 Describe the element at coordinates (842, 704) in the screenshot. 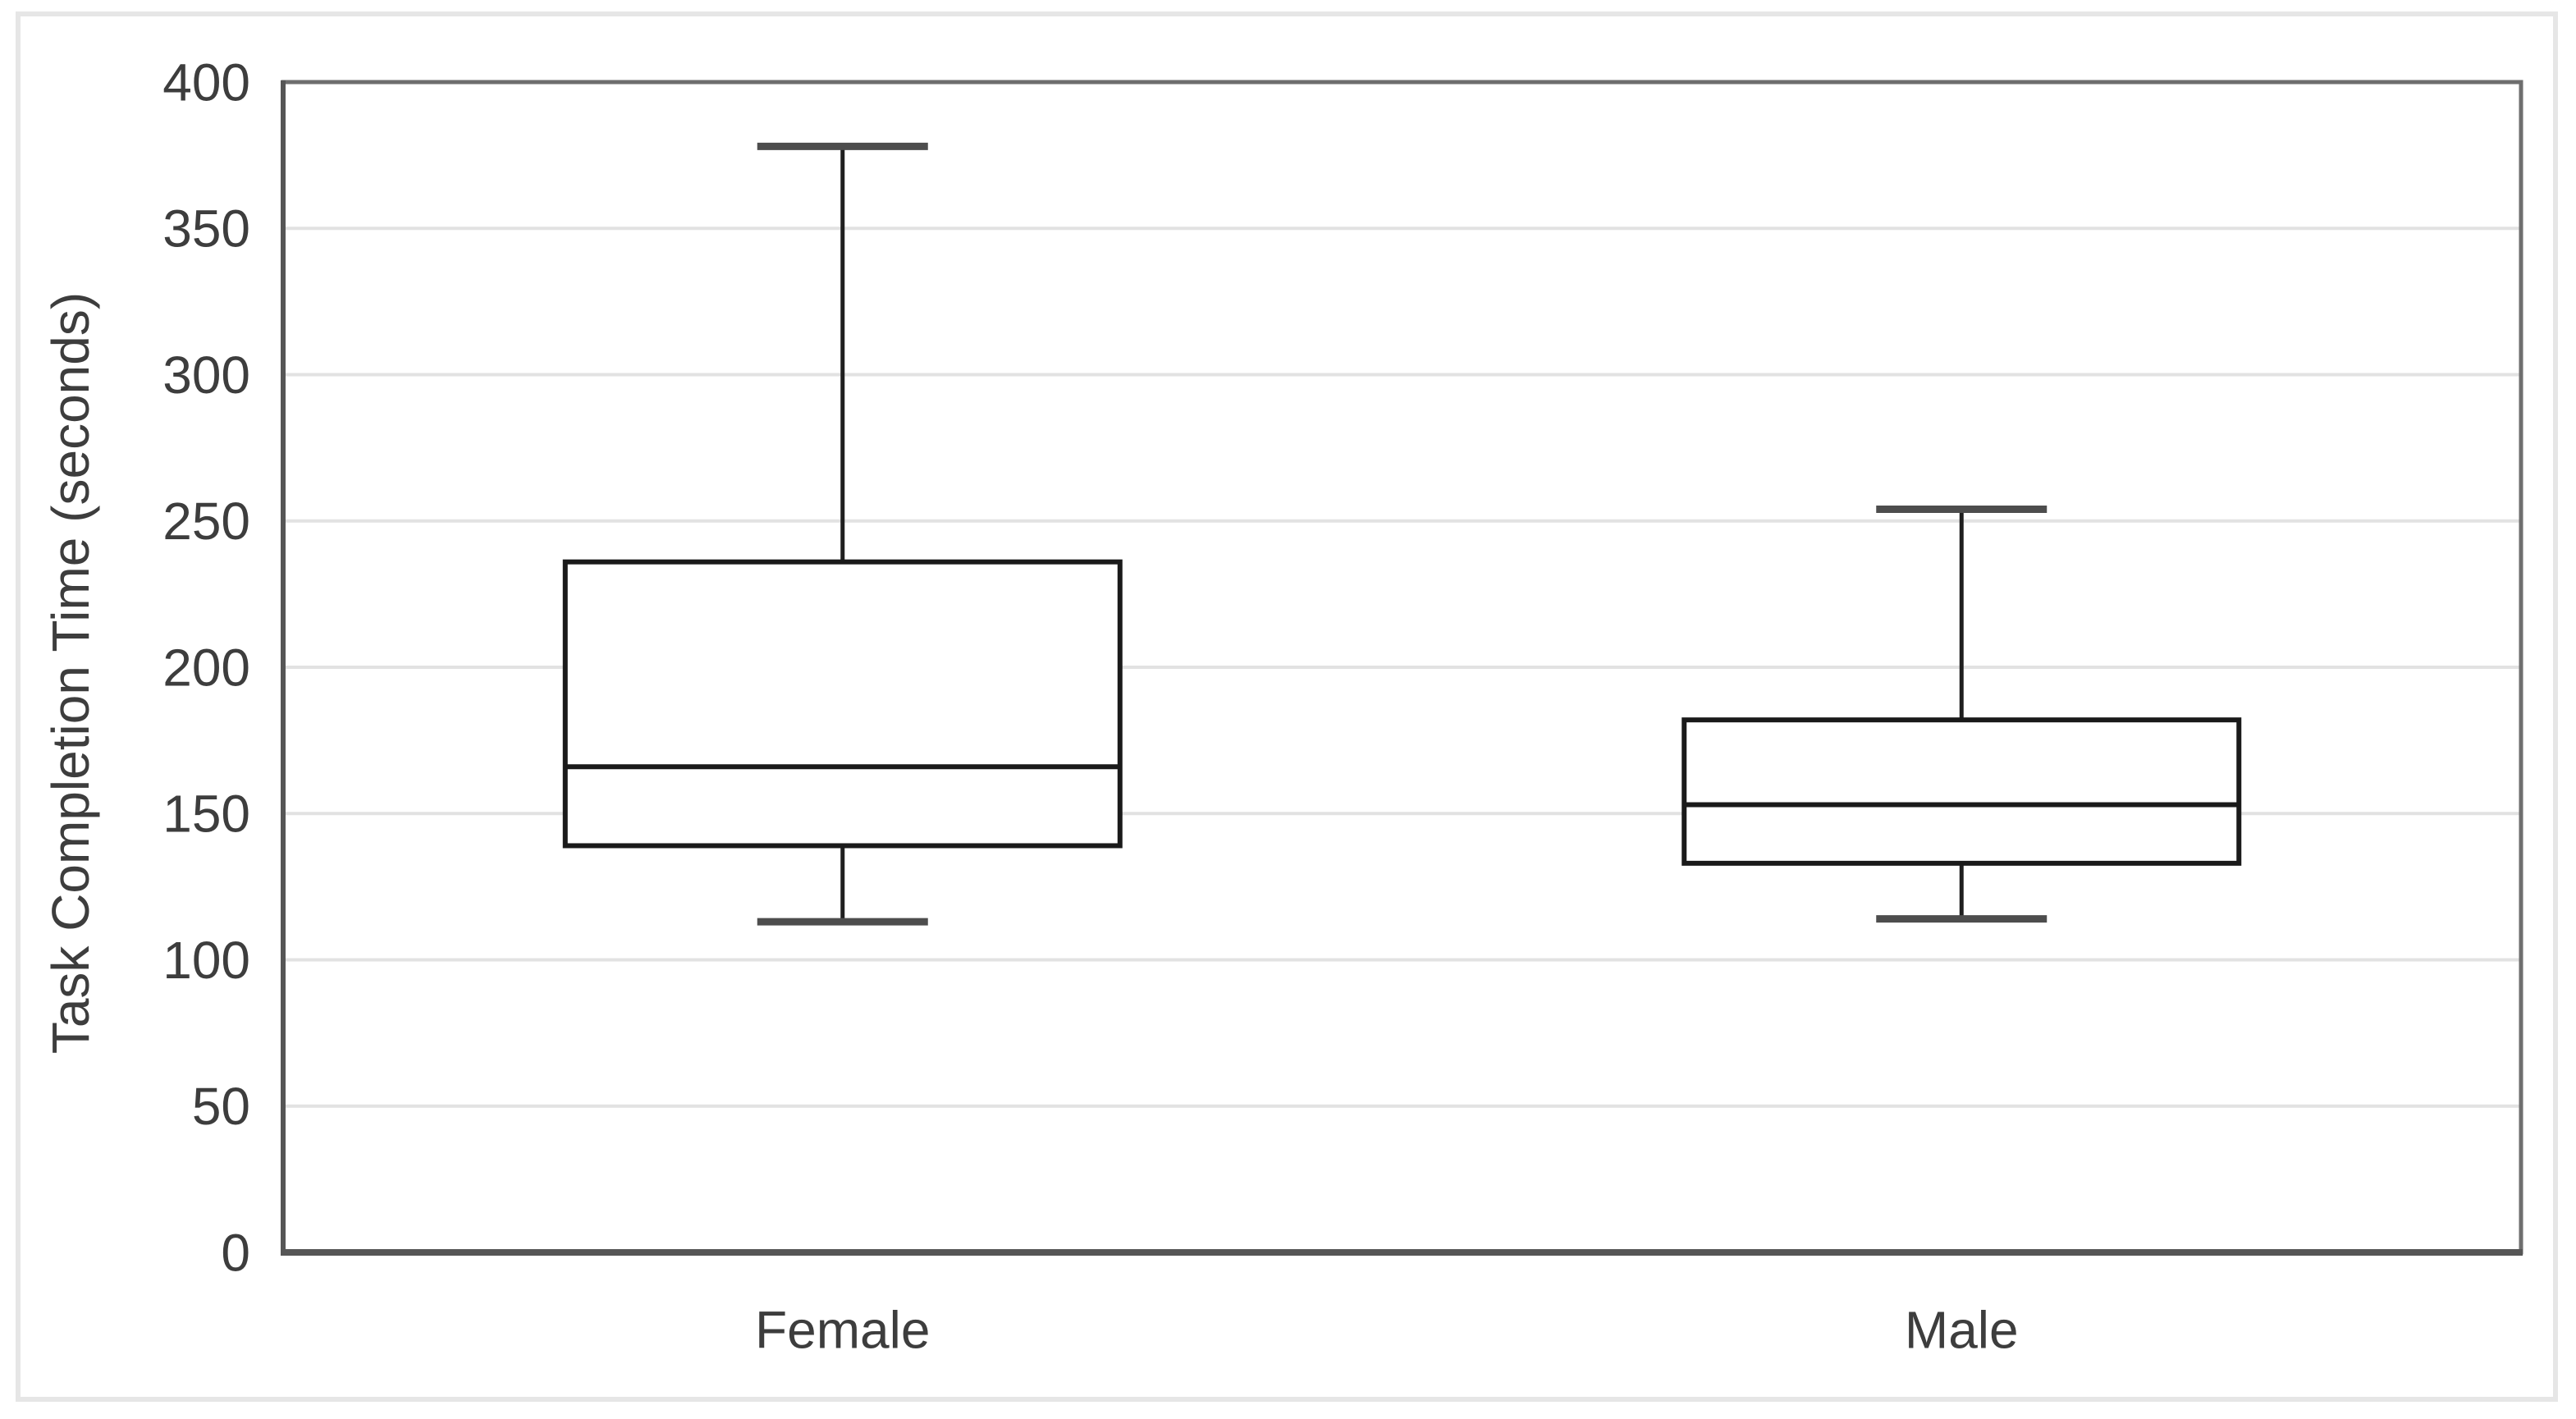

I see `female-box` at that location.